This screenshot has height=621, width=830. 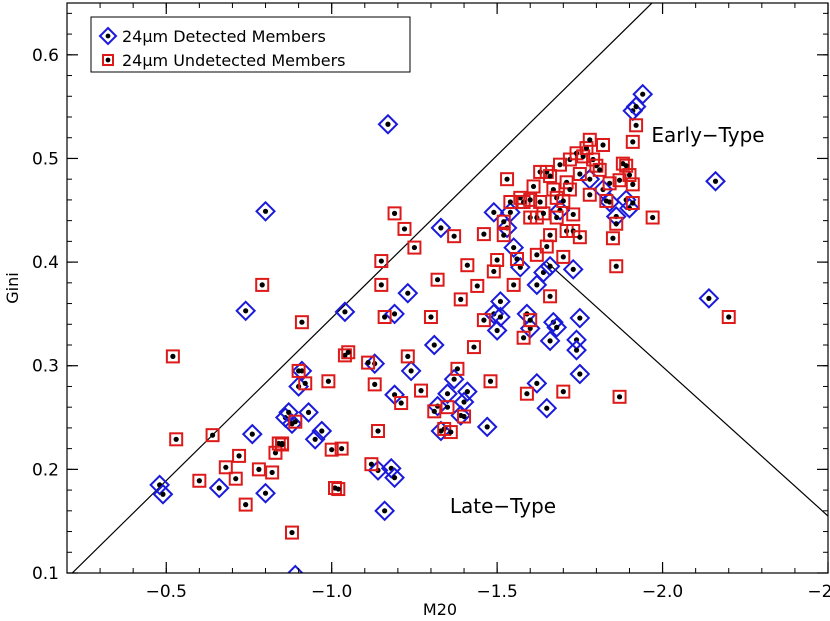 I want to click on legend-square-marker, so click(x=108, y=60).